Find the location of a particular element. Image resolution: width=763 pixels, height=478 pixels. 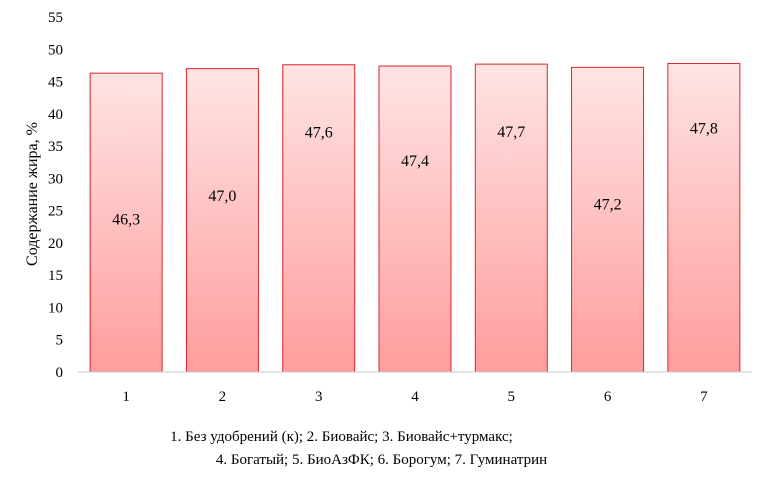

data-label: 47,4 is located at coordinates (415, 161).